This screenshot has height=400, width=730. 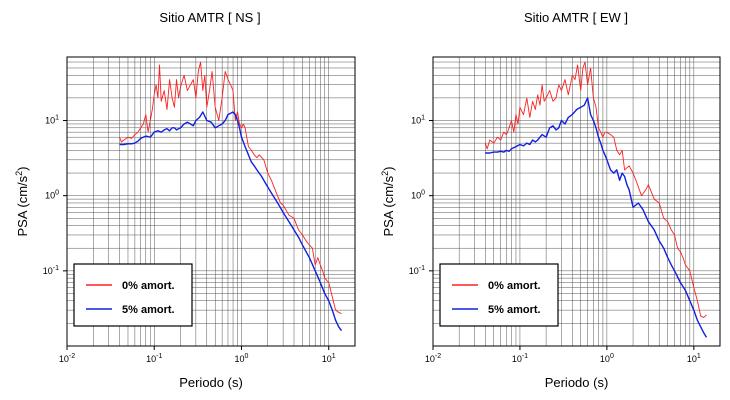 I want to click on chart-title: Sitio AMTR [ NS ], so click(x=209, y=17).